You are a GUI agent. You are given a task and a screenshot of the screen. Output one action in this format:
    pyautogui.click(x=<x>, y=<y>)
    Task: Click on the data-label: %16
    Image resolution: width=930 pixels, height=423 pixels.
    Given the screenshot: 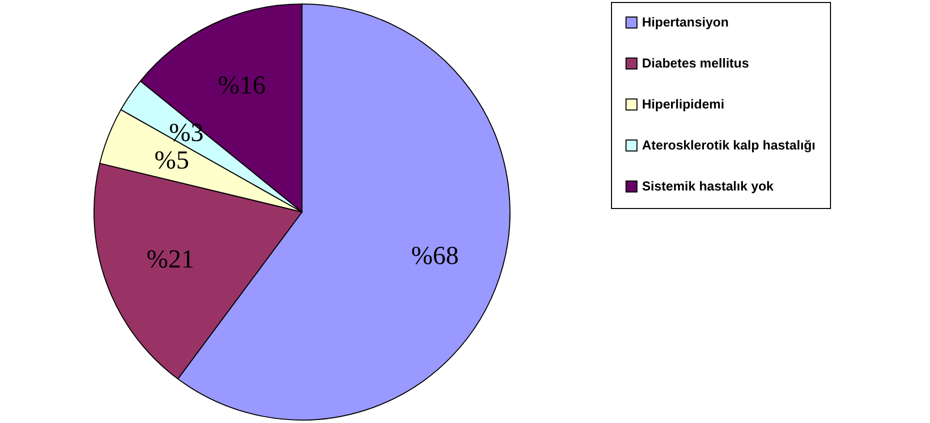 What is the action you would take?
    pyautogui.click(x=242, y=85)
    